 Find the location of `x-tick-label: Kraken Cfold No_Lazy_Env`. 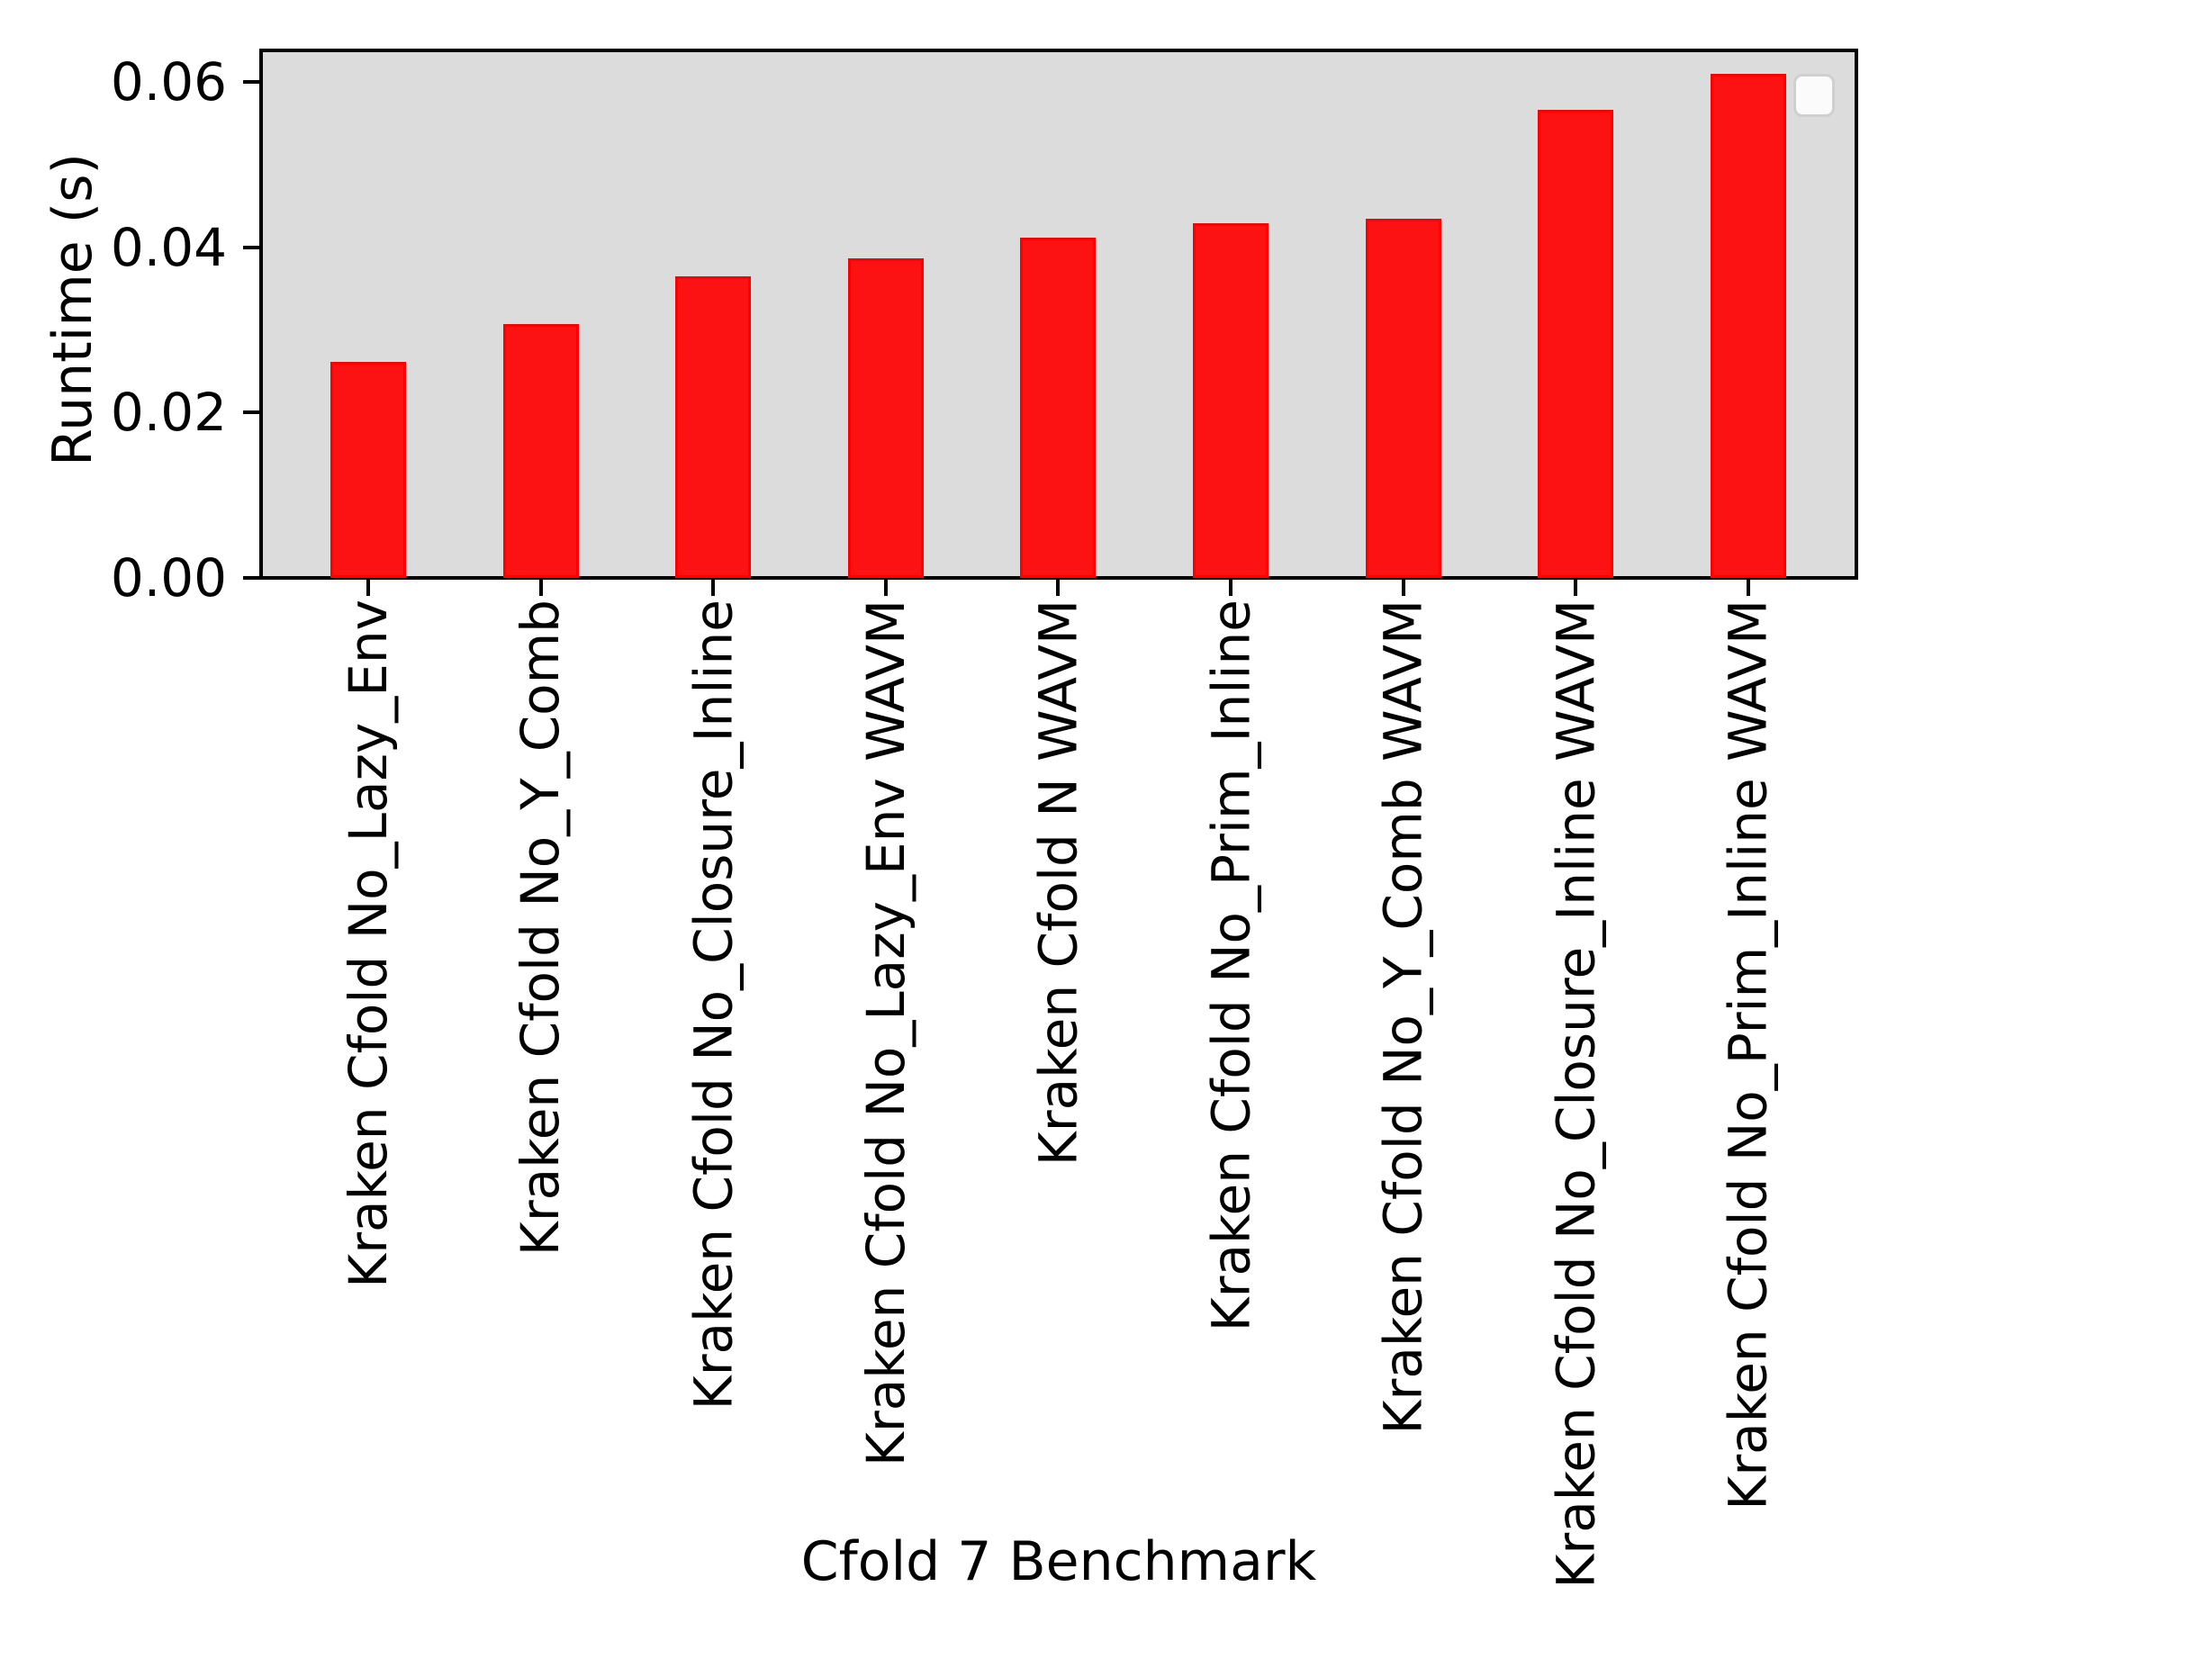

x-tick-label: Kraken Cfold No_Lazy_Env is located at coordinates (368, 944).